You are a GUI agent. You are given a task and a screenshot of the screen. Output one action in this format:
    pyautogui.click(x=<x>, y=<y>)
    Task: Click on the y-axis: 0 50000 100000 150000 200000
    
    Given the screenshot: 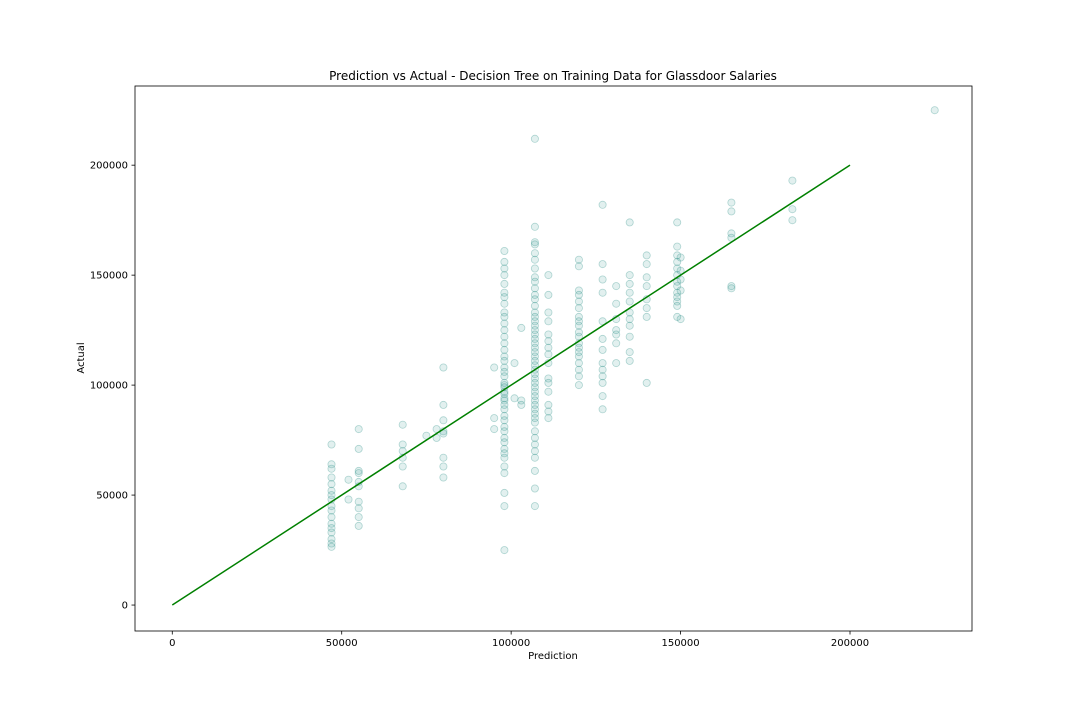 What is the action you would take?
    pyautogui.click(x=112, y=386)
    